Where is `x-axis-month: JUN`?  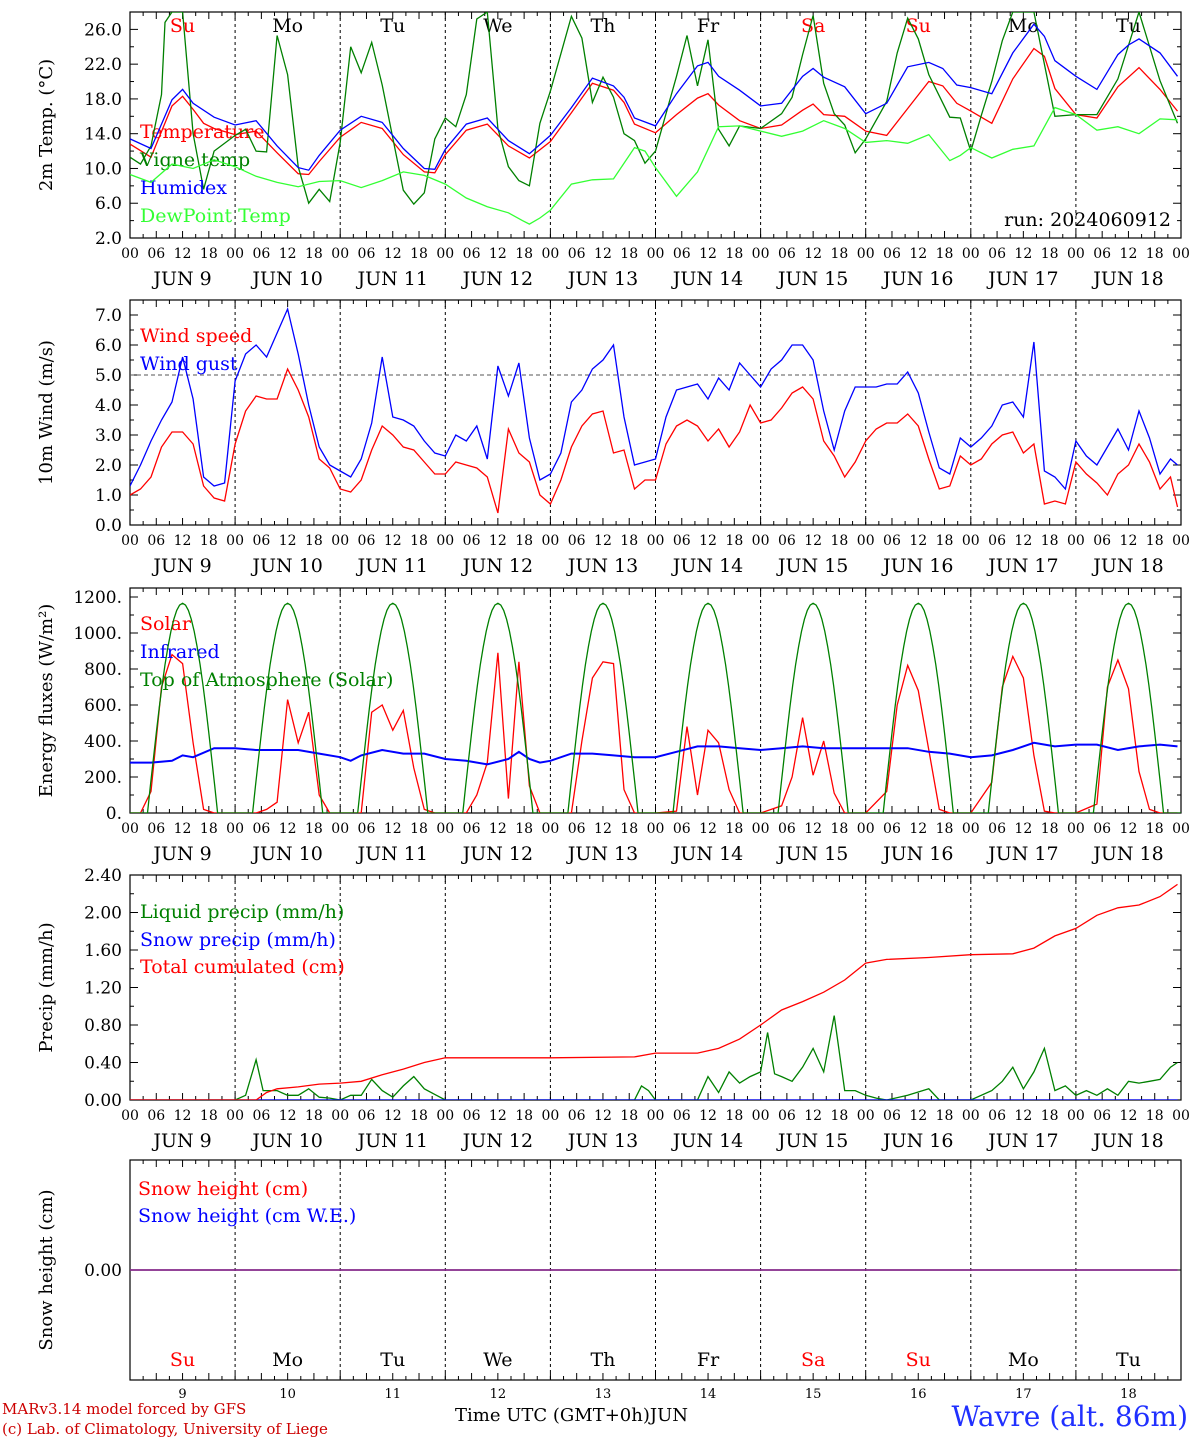
x-axis-month: JUN is located at coordinates (669, 1415).